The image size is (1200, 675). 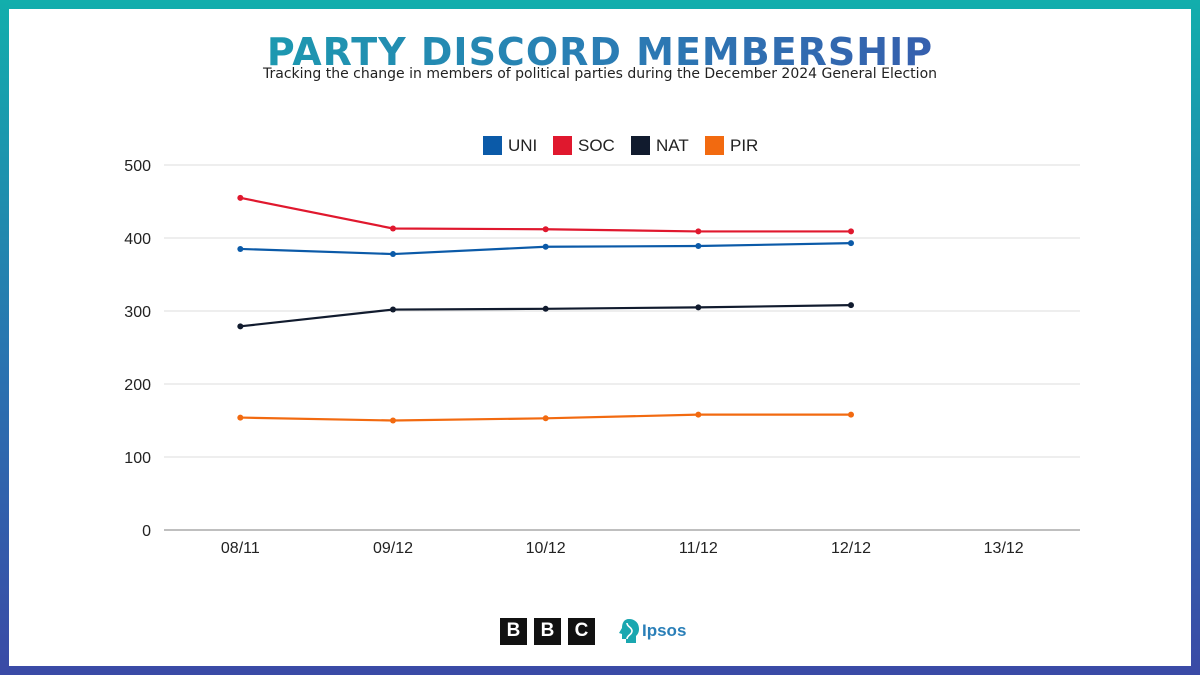 I want to click on logo-row: B B C Ipsos, so click(x=593, y=631).